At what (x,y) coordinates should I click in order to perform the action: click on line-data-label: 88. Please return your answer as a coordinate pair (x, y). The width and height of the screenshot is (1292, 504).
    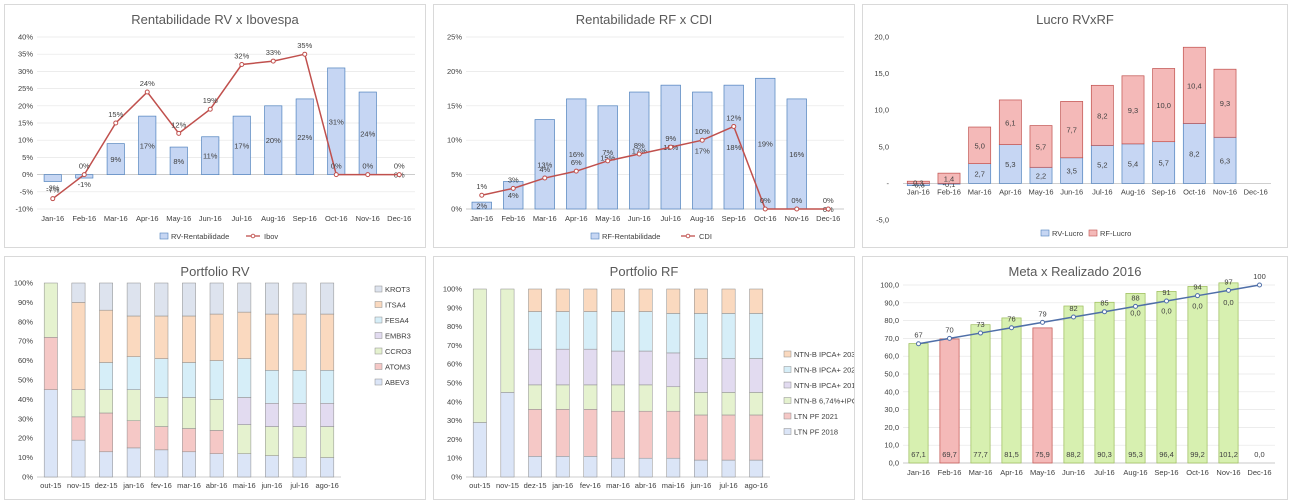
    Looking at the image, I should click on (1135, 297).